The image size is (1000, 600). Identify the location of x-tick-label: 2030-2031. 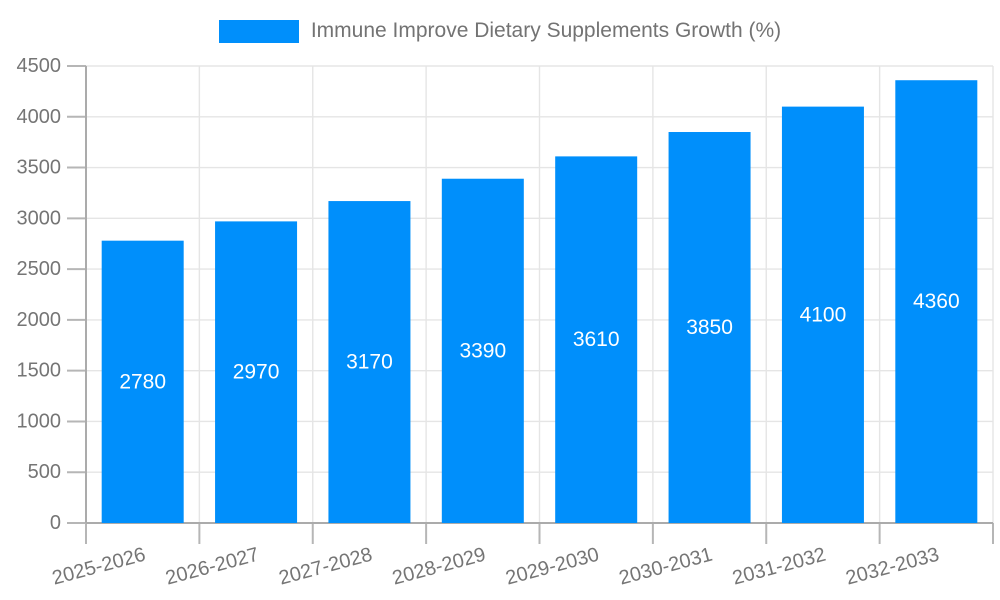
(666, 567).